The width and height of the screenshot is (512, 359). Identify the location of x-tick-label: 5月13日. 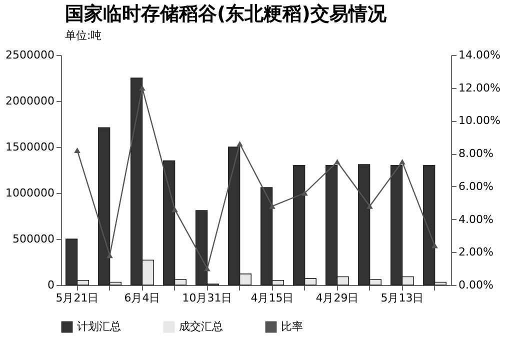
(402, 298).